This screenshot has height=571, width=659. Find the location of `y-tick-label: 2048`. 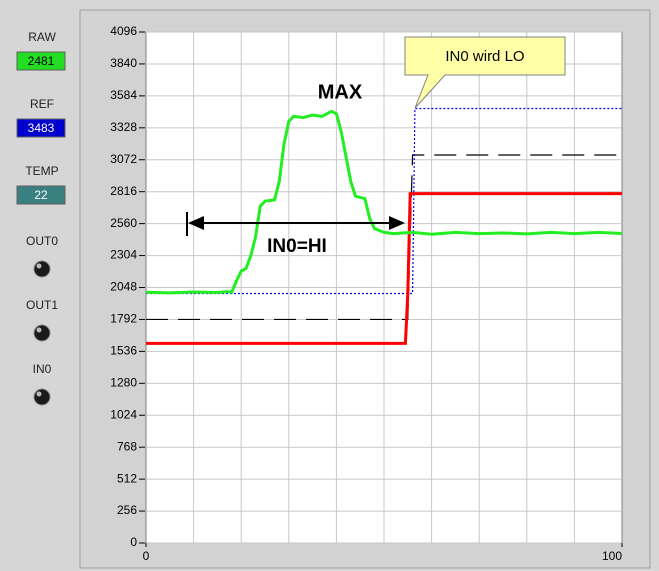

y-tick-label: 2048 is located at coordinates (123, 287).